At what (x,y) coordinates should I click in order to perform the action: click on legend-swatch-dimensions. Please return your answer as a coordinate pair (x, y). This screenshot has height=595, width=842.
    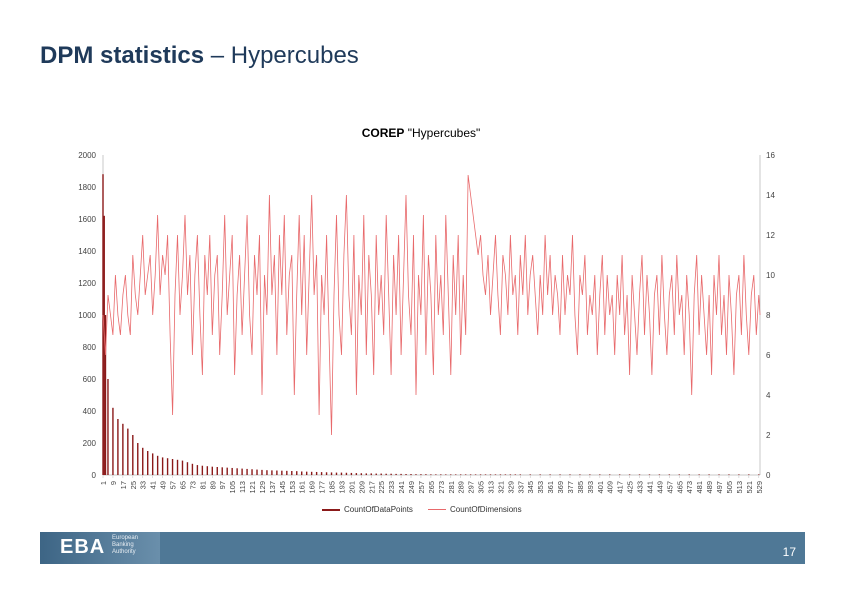
    Looking at the image, I should click on (437, 509).